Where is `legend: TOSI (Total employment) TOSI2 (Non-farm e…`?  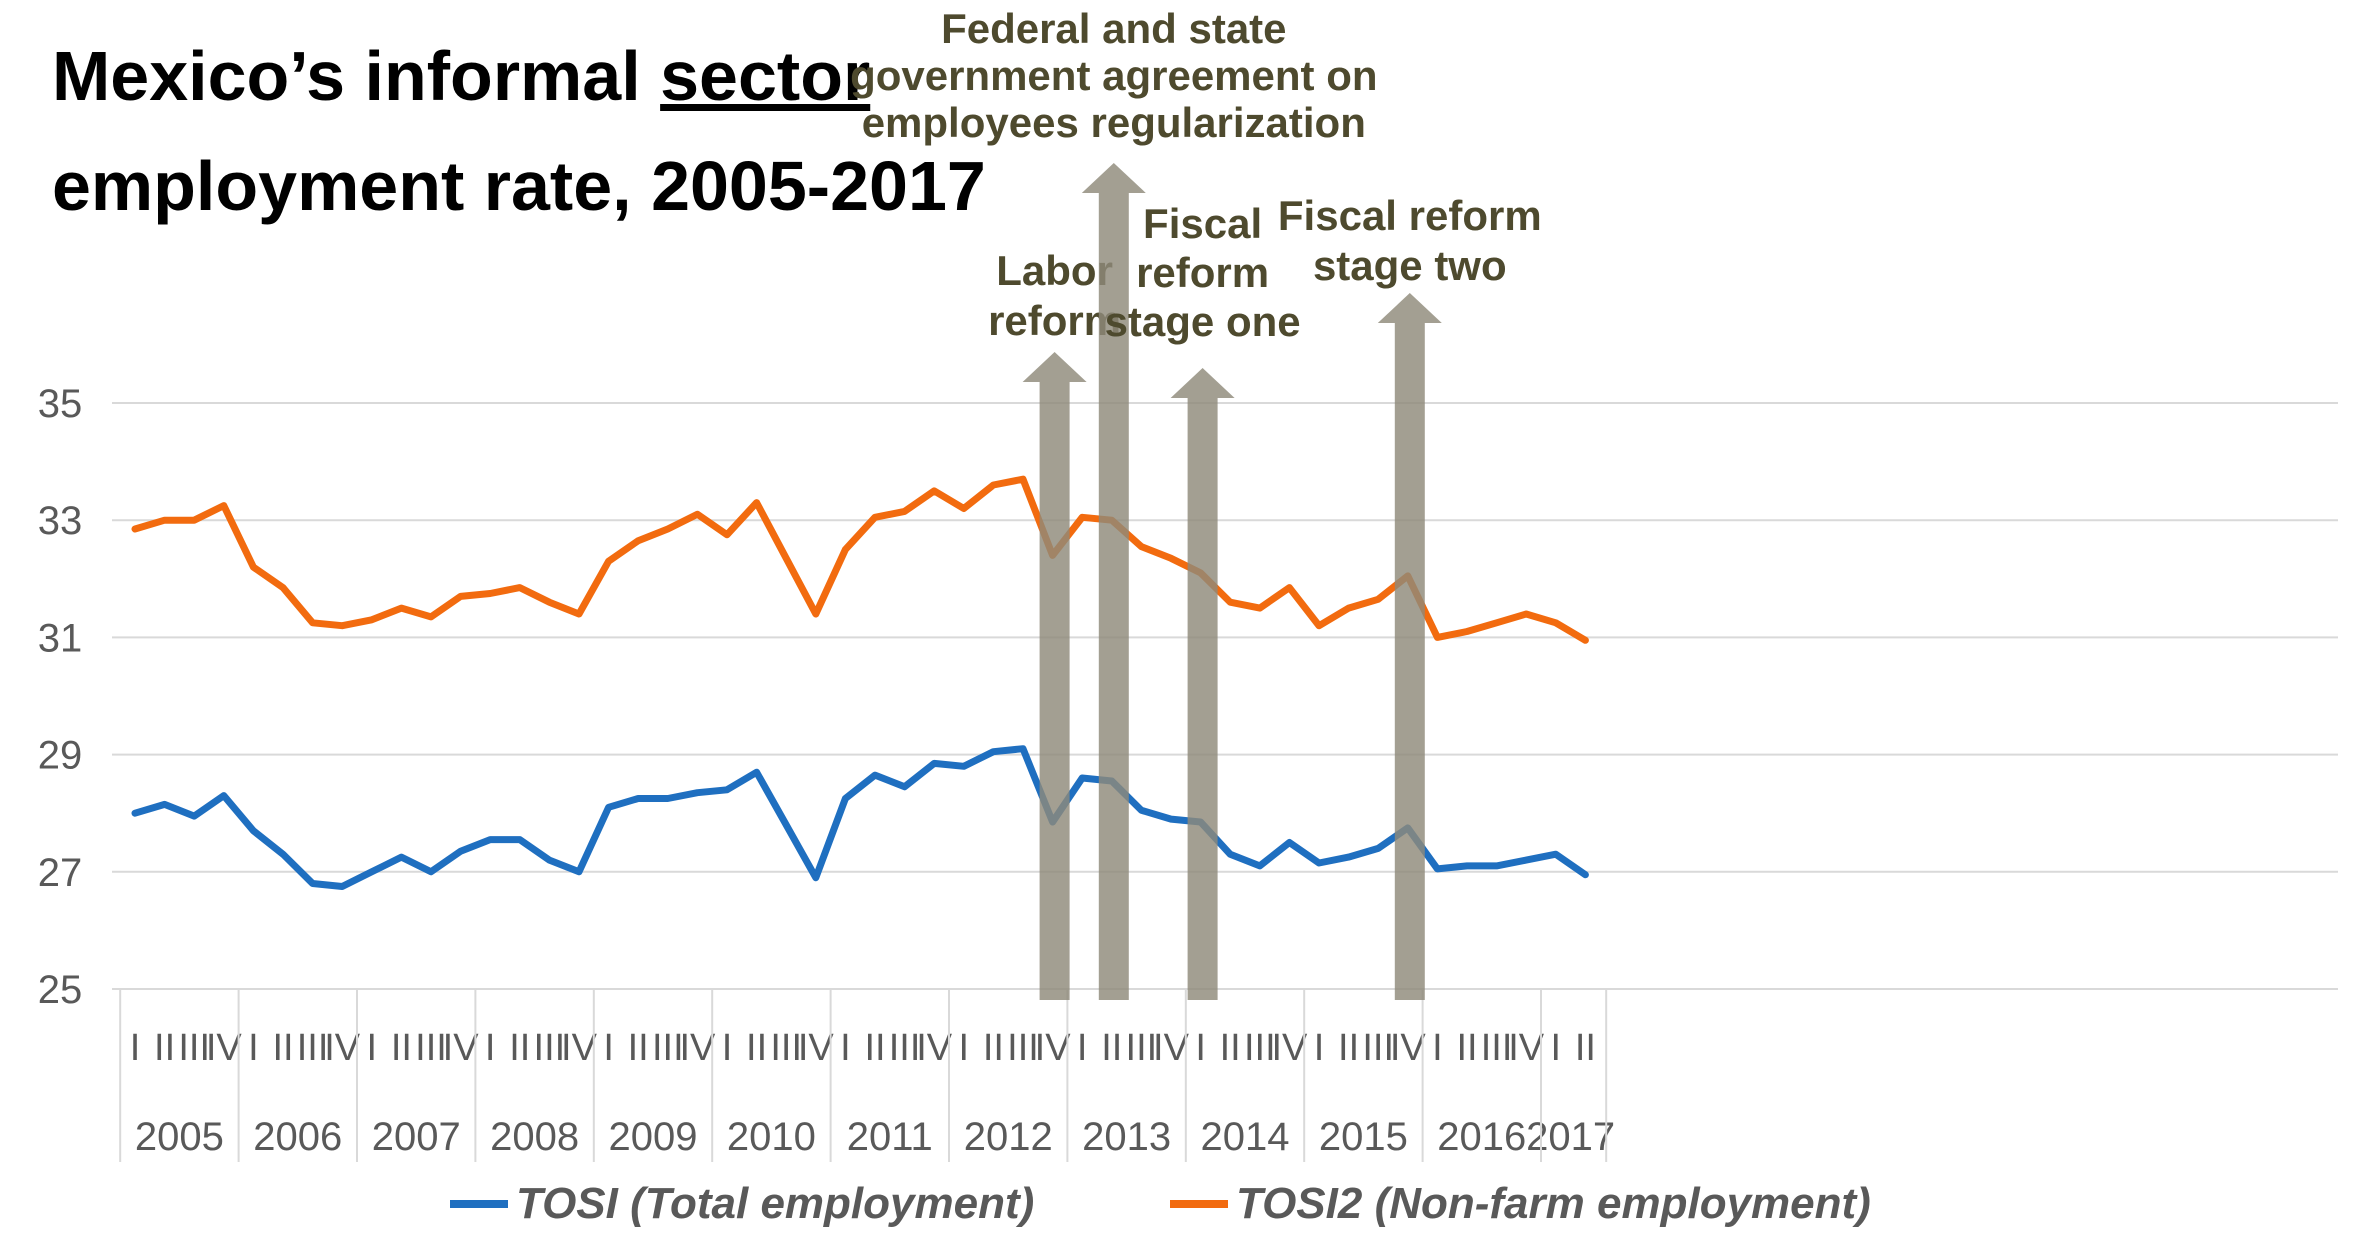 legend: TOSI (Total employment) TOSI2 (Non-farm e… is located at coordinates (1160, 1203).